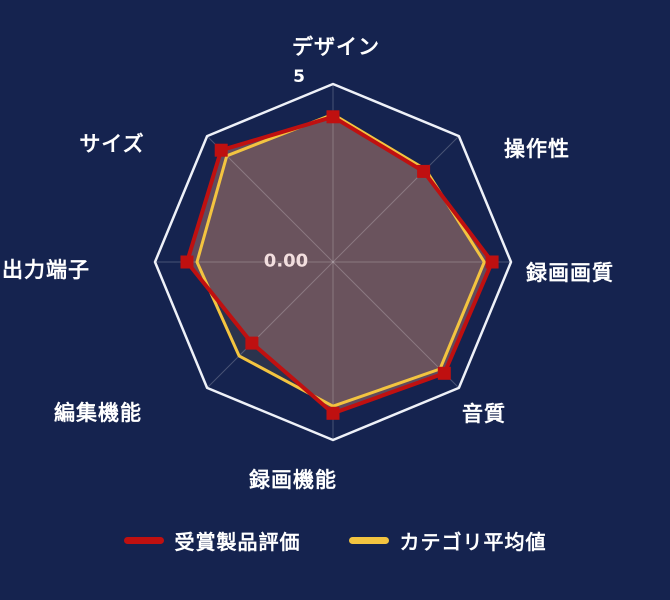 The width and height of the screenshot is (670, 600). I want to click on axis-label-design: デザイン, so click(336, 47).